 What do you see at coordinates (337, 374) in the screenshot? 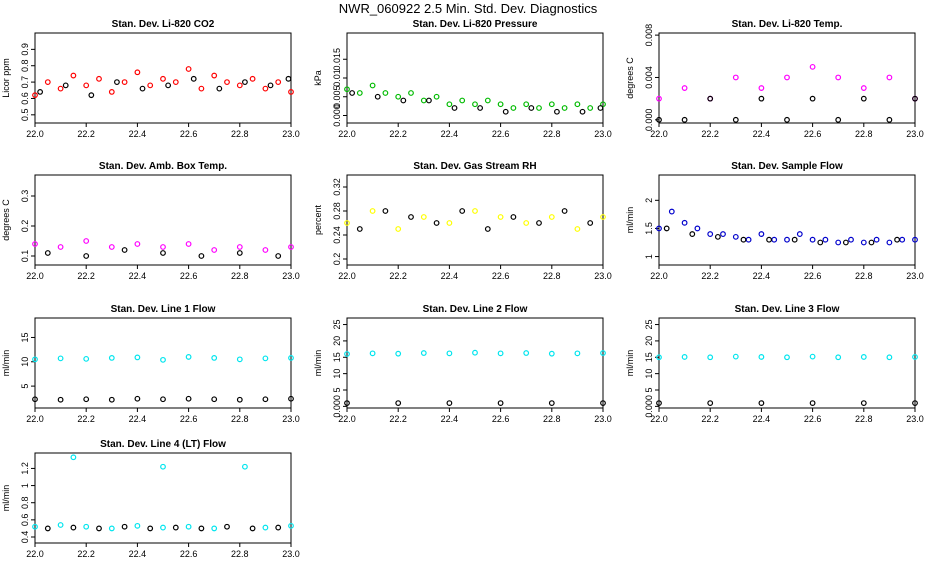
I see `y-tick-label: 10` at bounding box center [337, 374].